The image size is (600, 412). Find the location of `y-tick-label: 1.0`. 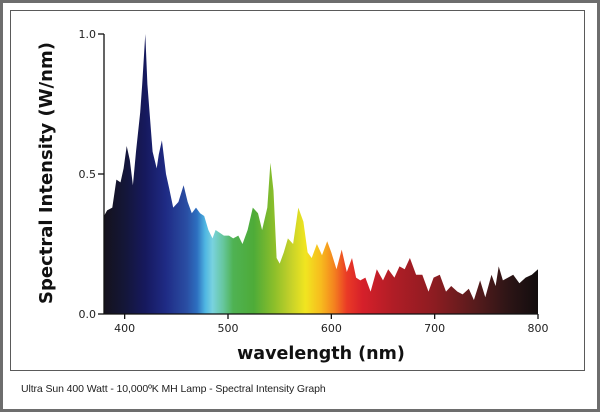

y-tick-label: 1.0 is located at coordinates (88, 34).